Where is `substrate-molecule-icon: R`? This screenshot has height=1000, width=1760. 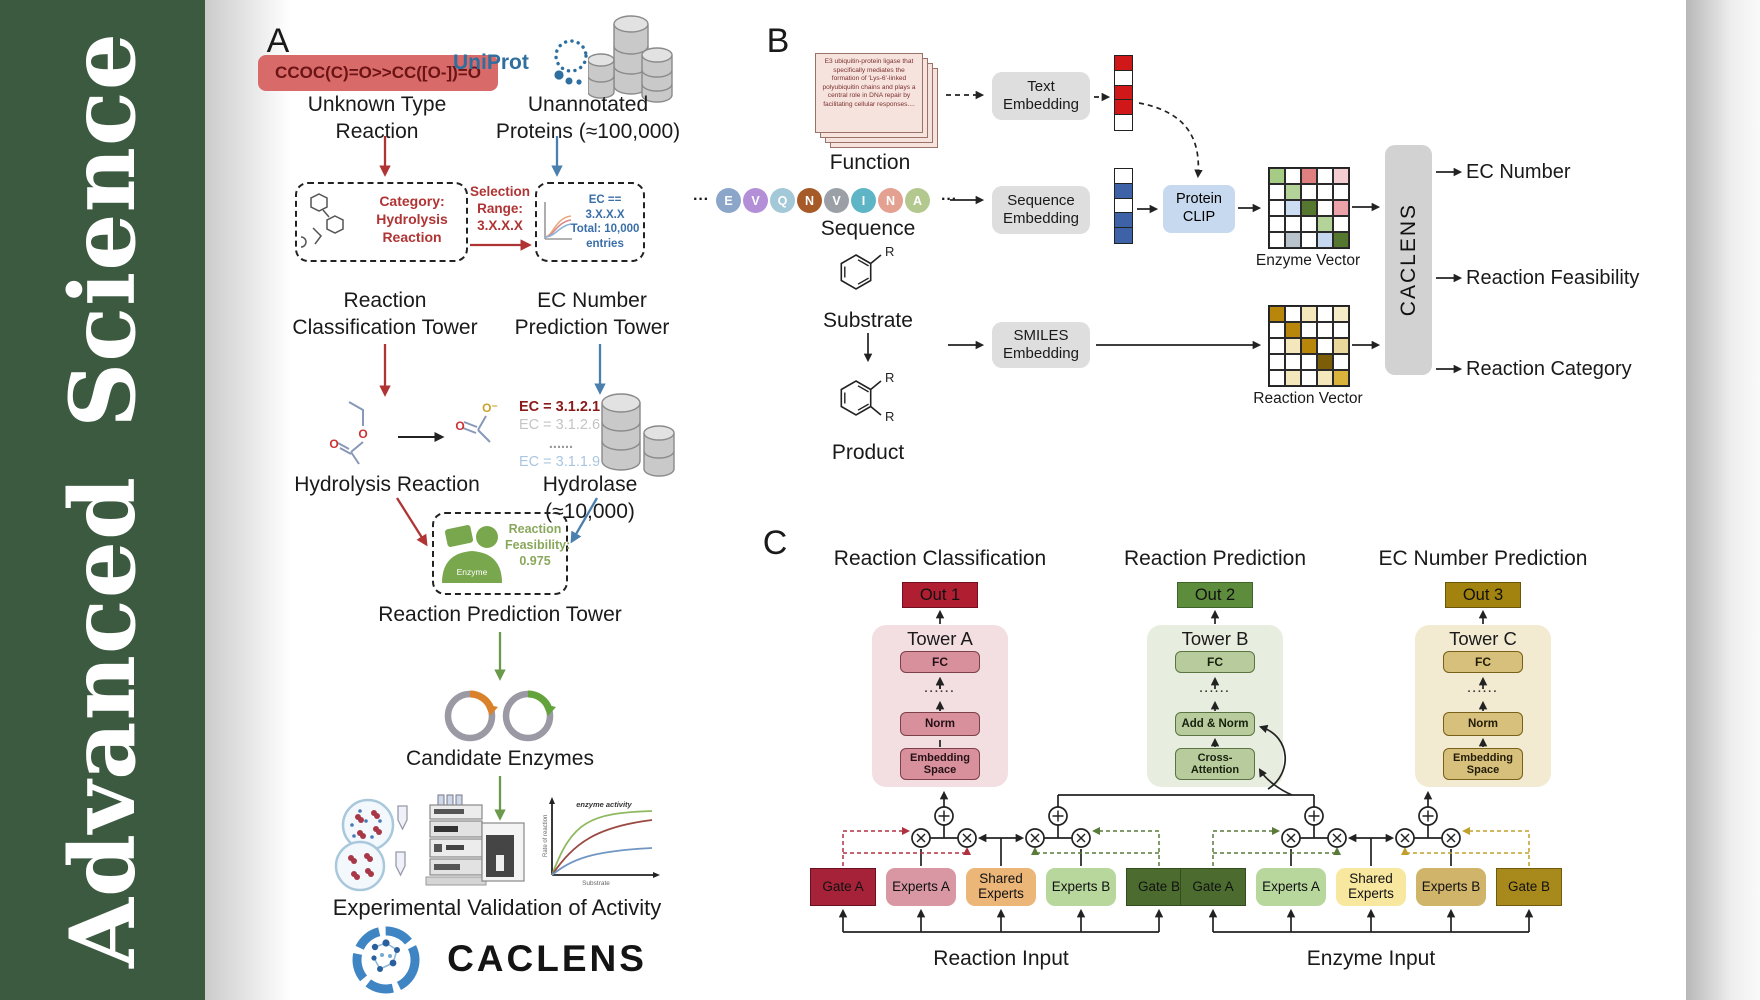 substrate-molecule-icon: R is located at coordinates (863, 273).